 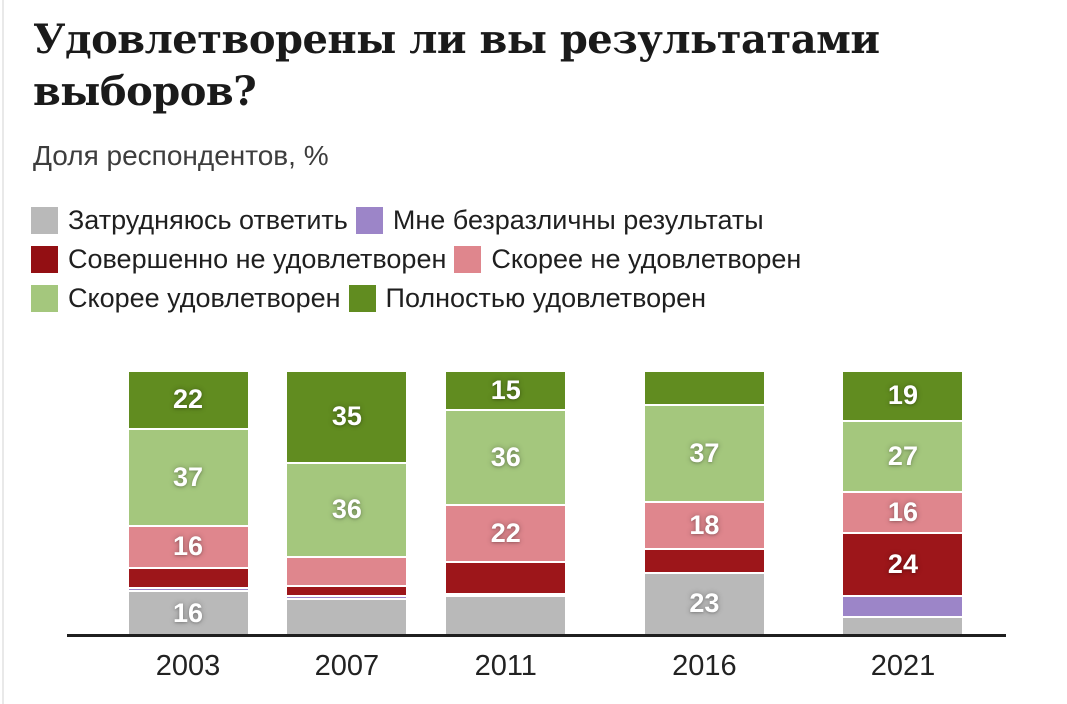 I want to click on bar-segment: 23, so click(x=704, y=603).